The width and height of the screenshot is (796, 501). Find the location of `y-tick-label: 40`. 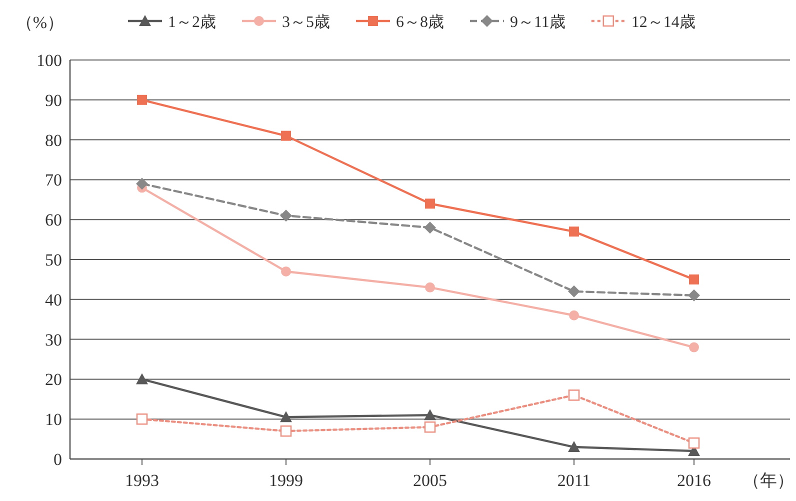

y-tick-label: 40 is located at coordinates (53, 300).